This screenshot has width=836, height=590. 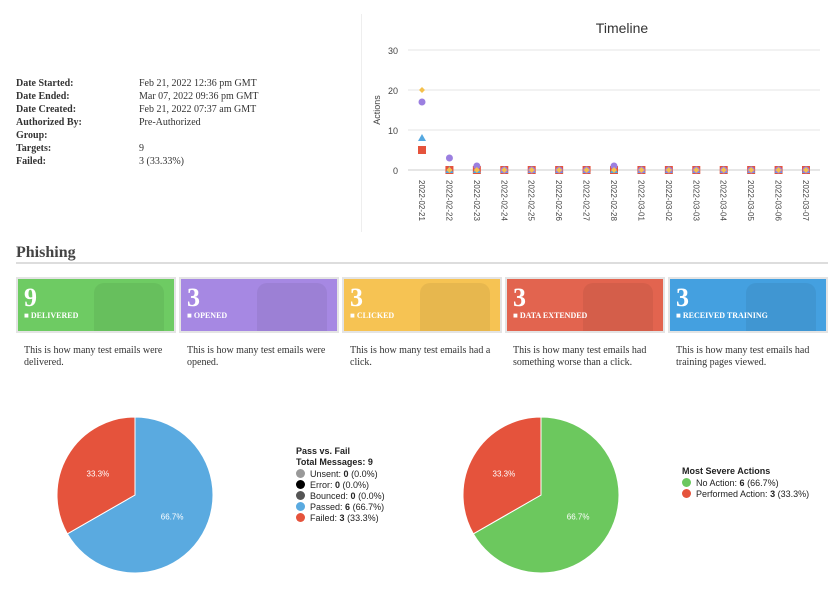 I want to click on stat-count: 9, so click(x=30, y=297).